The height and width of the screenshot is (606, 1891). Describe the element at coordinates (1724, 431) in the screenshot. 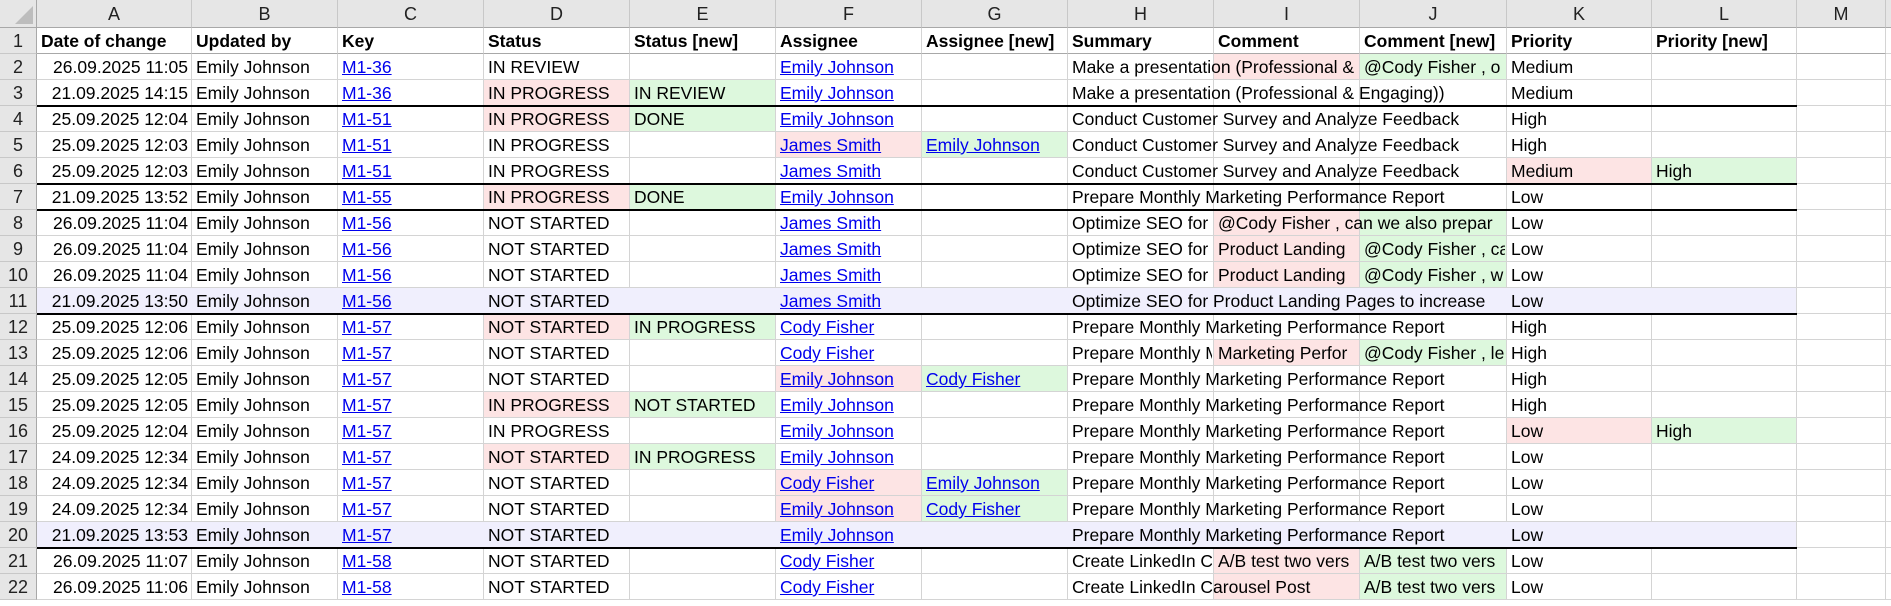

I see `cell-l16` at that location.